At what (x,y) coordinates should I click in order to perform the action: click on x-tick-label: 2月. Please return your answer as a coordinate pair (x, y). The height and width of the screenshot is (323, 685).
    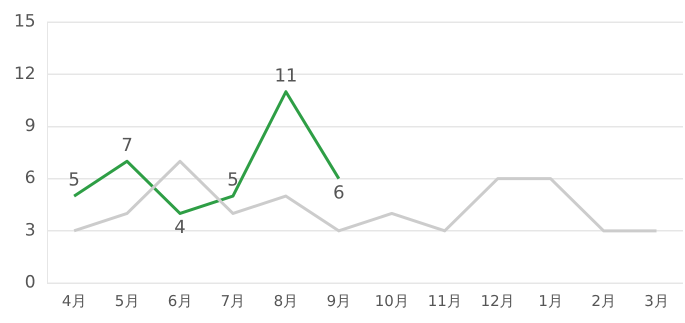
    Looking at the image, I should click on (603, 301).